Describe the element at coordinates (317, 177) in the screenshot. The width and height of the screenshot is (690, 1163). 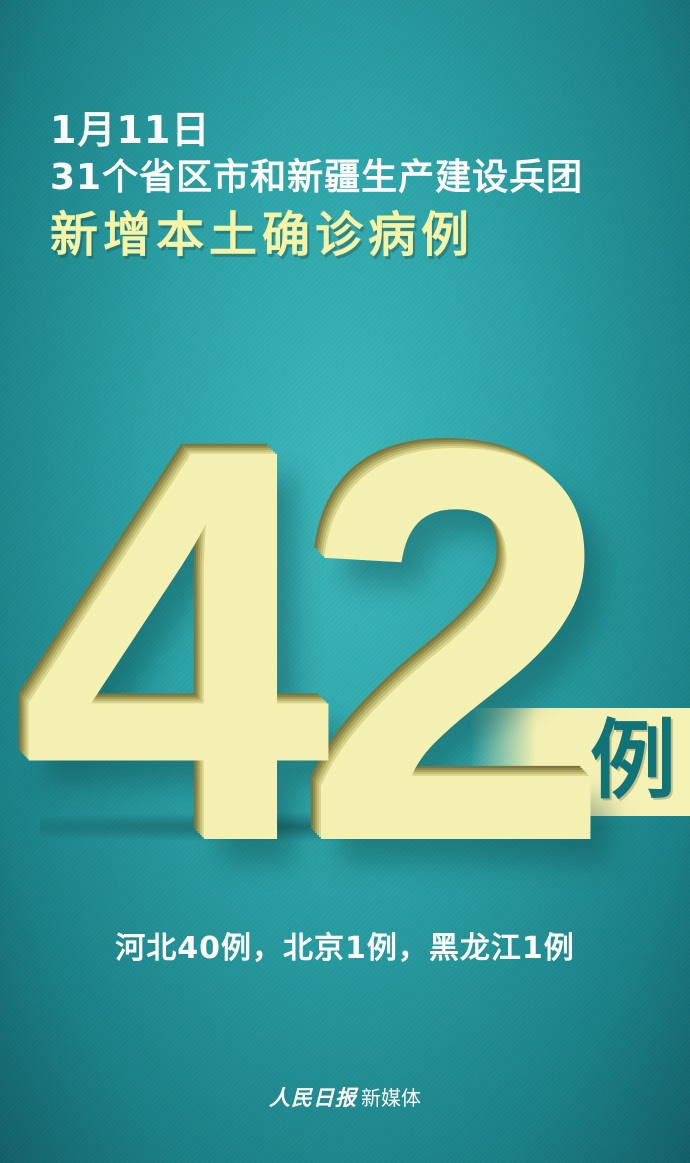
I see `region-text: 31个省区市和新疆生产建设兵团` at that location.